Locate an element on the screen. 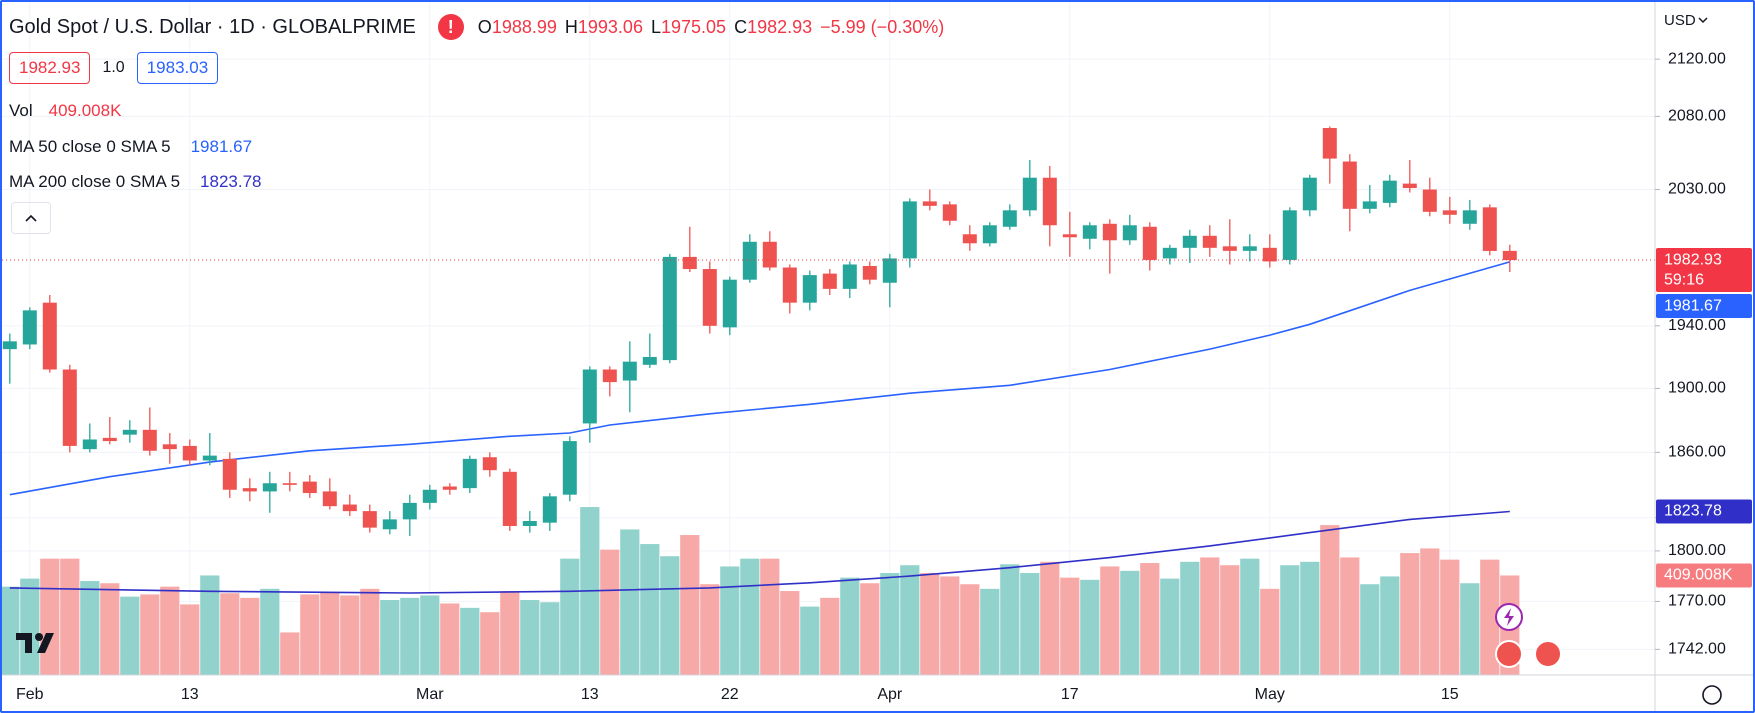 This screenshot has height=713, width=1755. y-tick-label: 1900.00 is located at coordinates (1697, 388).